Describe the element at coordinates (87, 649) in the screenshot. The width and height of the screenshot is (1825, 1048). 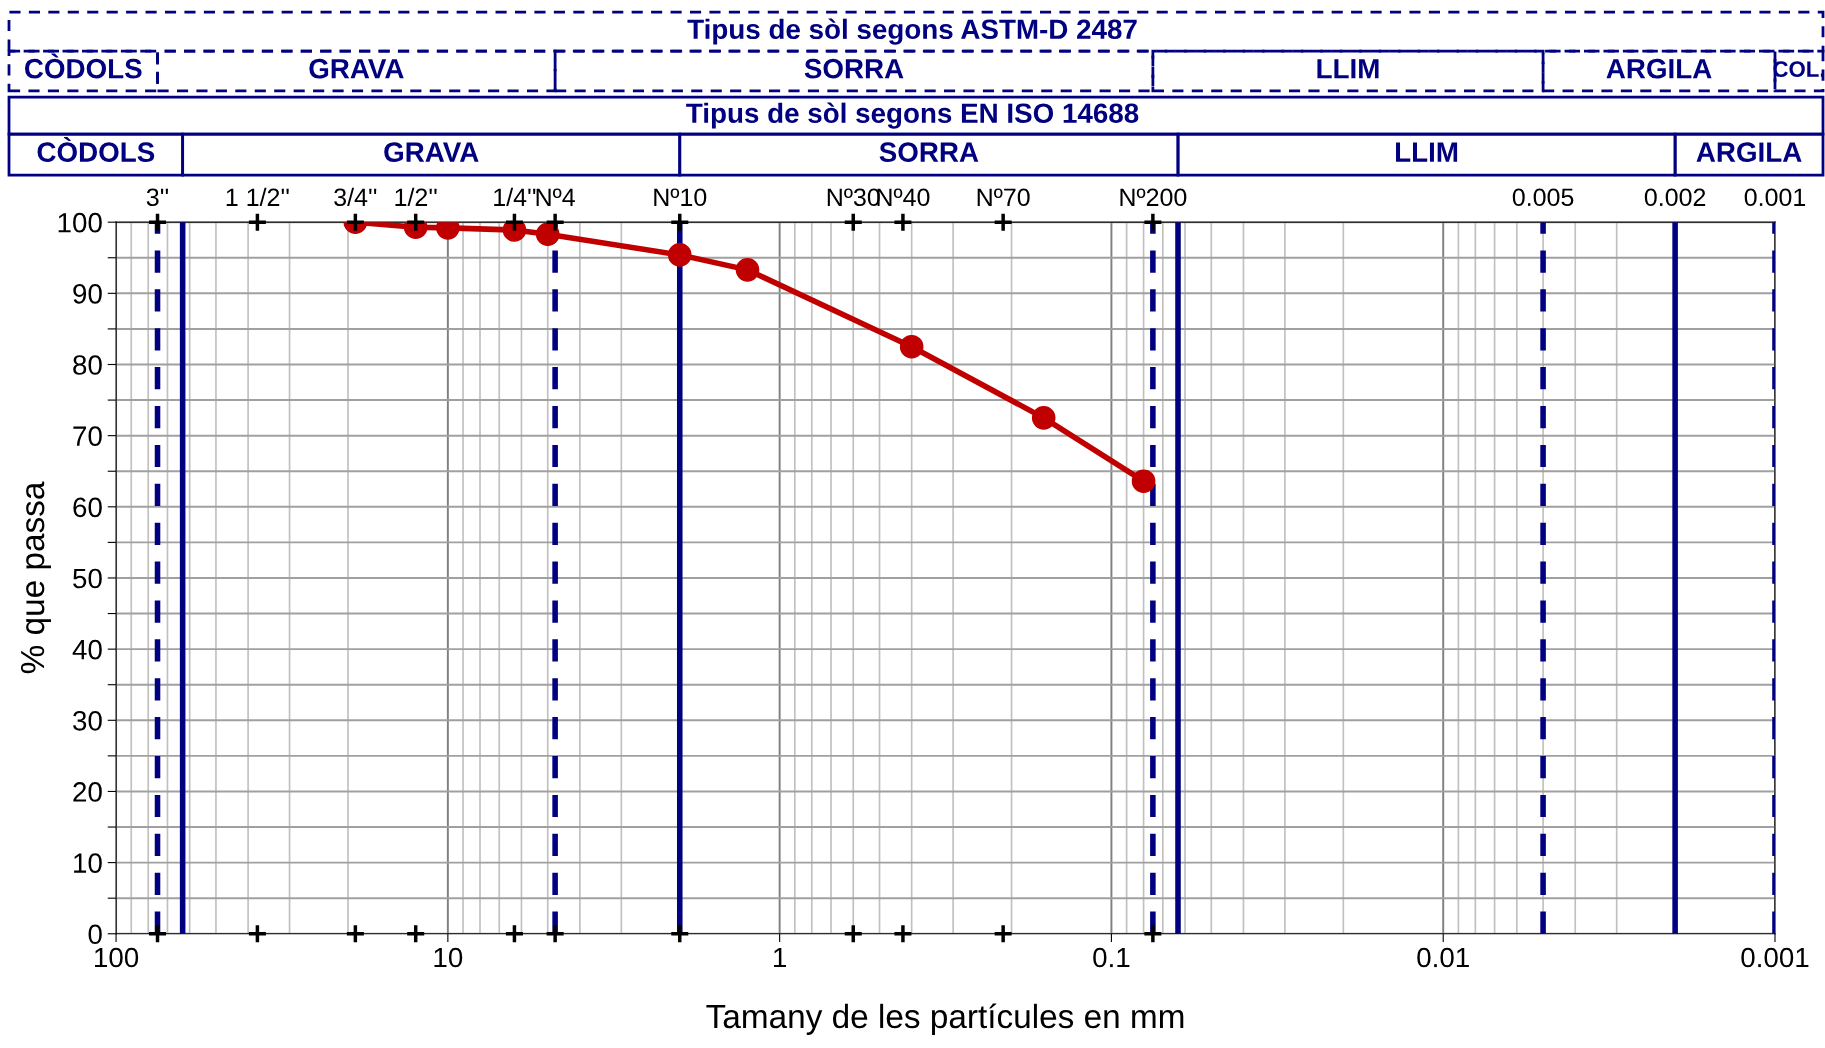
I see `y-tick-label: 40` at that location.